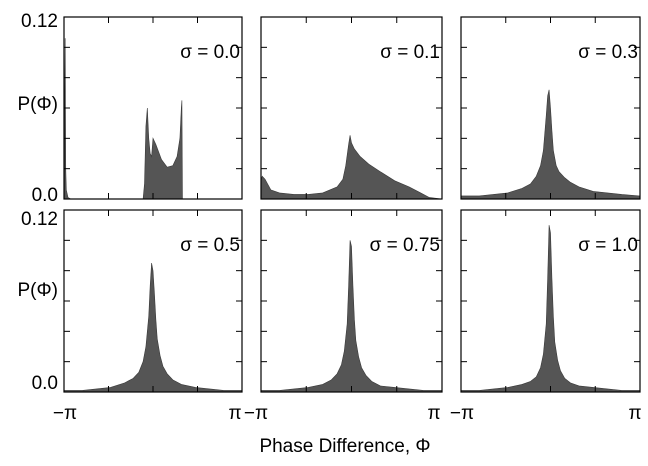  Describe the element at coordinates (38, 104) in the screenshot. I see `ylabel-top-row: P(Φ)` at that location.